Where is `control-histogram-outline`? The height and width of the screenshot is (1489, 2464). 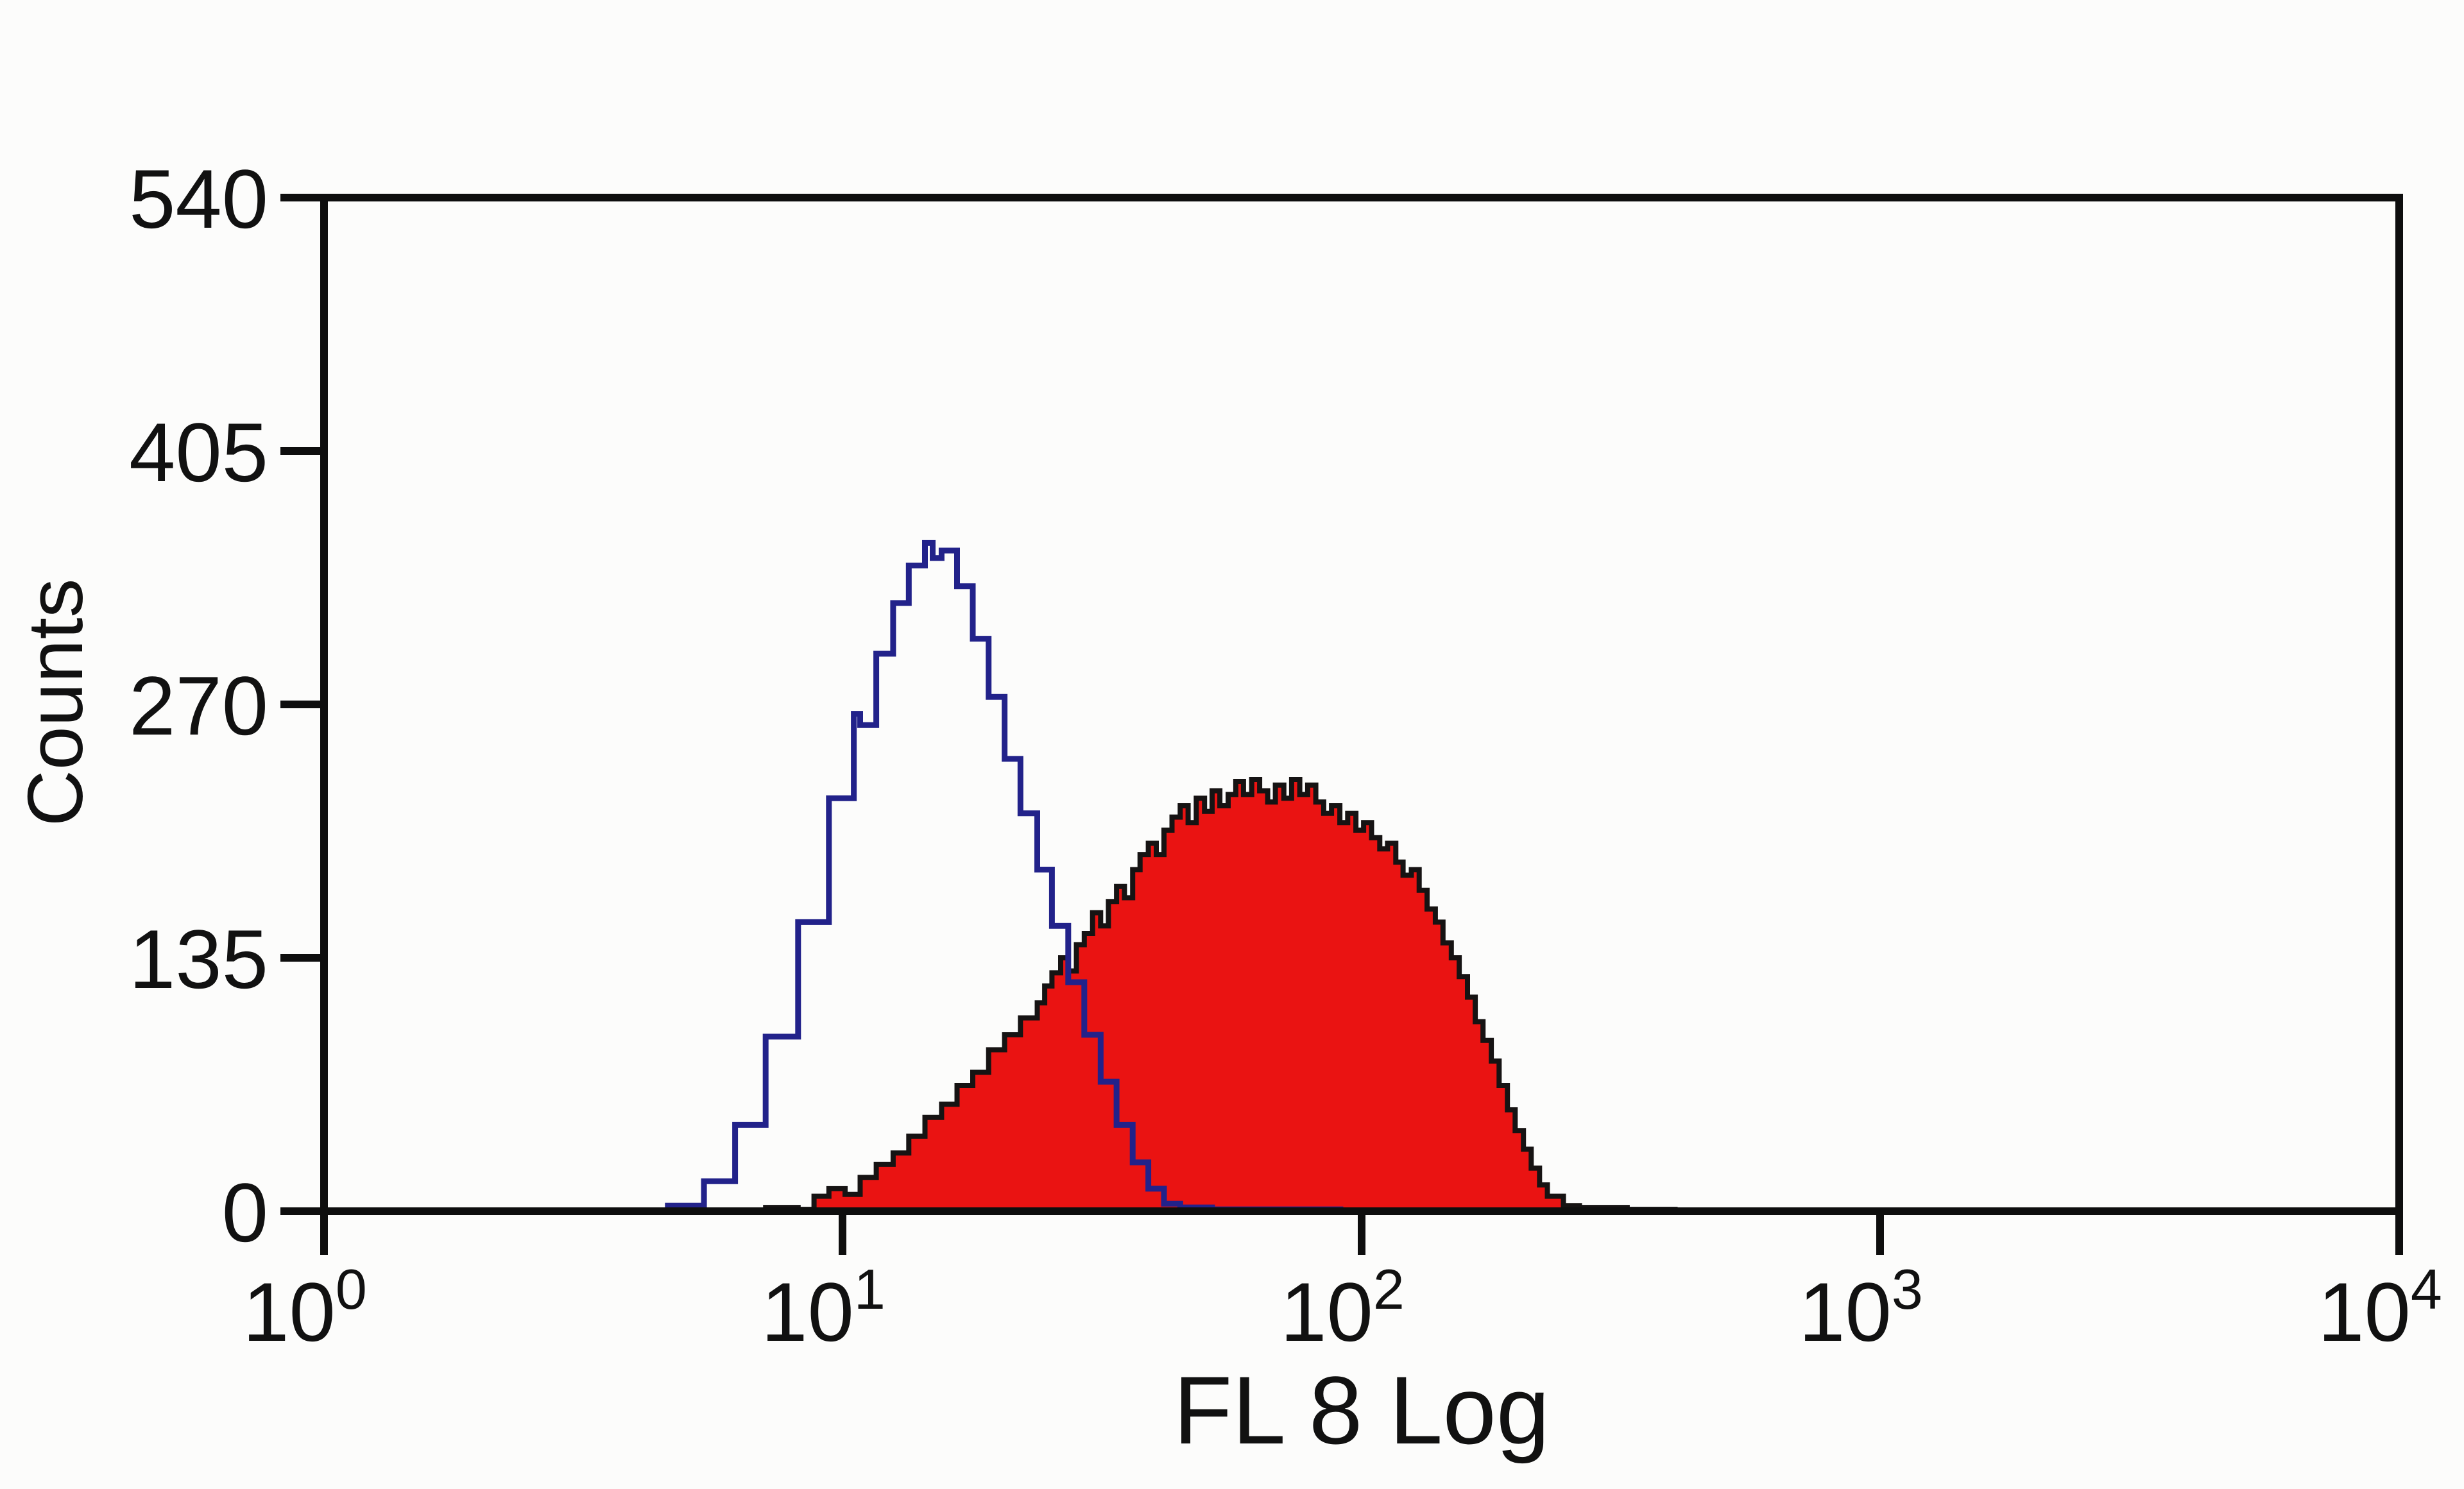 control-histogram-outline is located at coordinates (972, 877).